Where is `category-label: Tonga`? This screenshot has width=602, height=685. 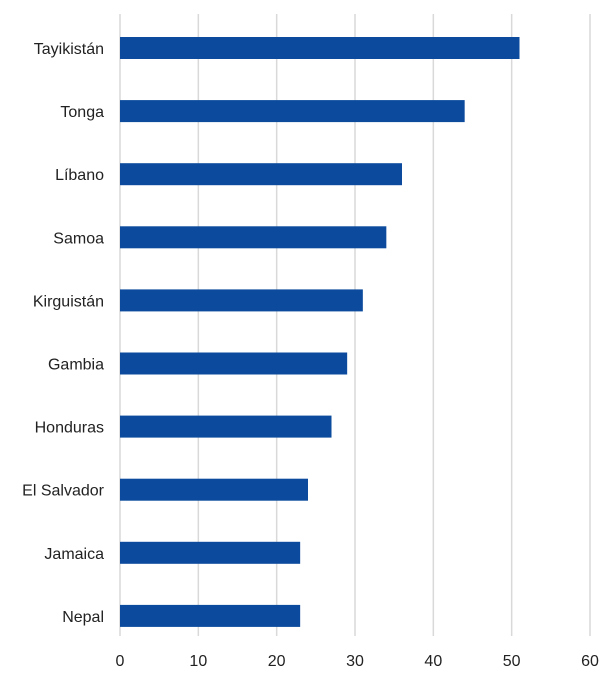
category-label: Tonga is located at coordinates (82, 112).